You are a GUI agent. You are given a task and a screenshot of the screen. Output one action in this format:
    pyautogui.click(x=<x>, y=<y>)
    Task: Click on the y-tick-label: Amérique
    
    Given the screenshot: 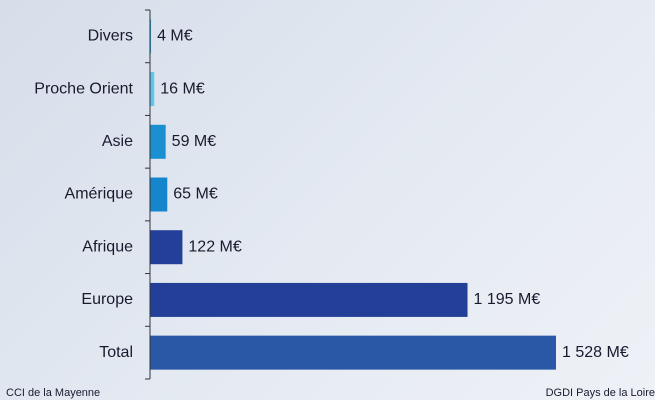 What is the action you would take?
    pyautogui.click(x=99, y=194)
    